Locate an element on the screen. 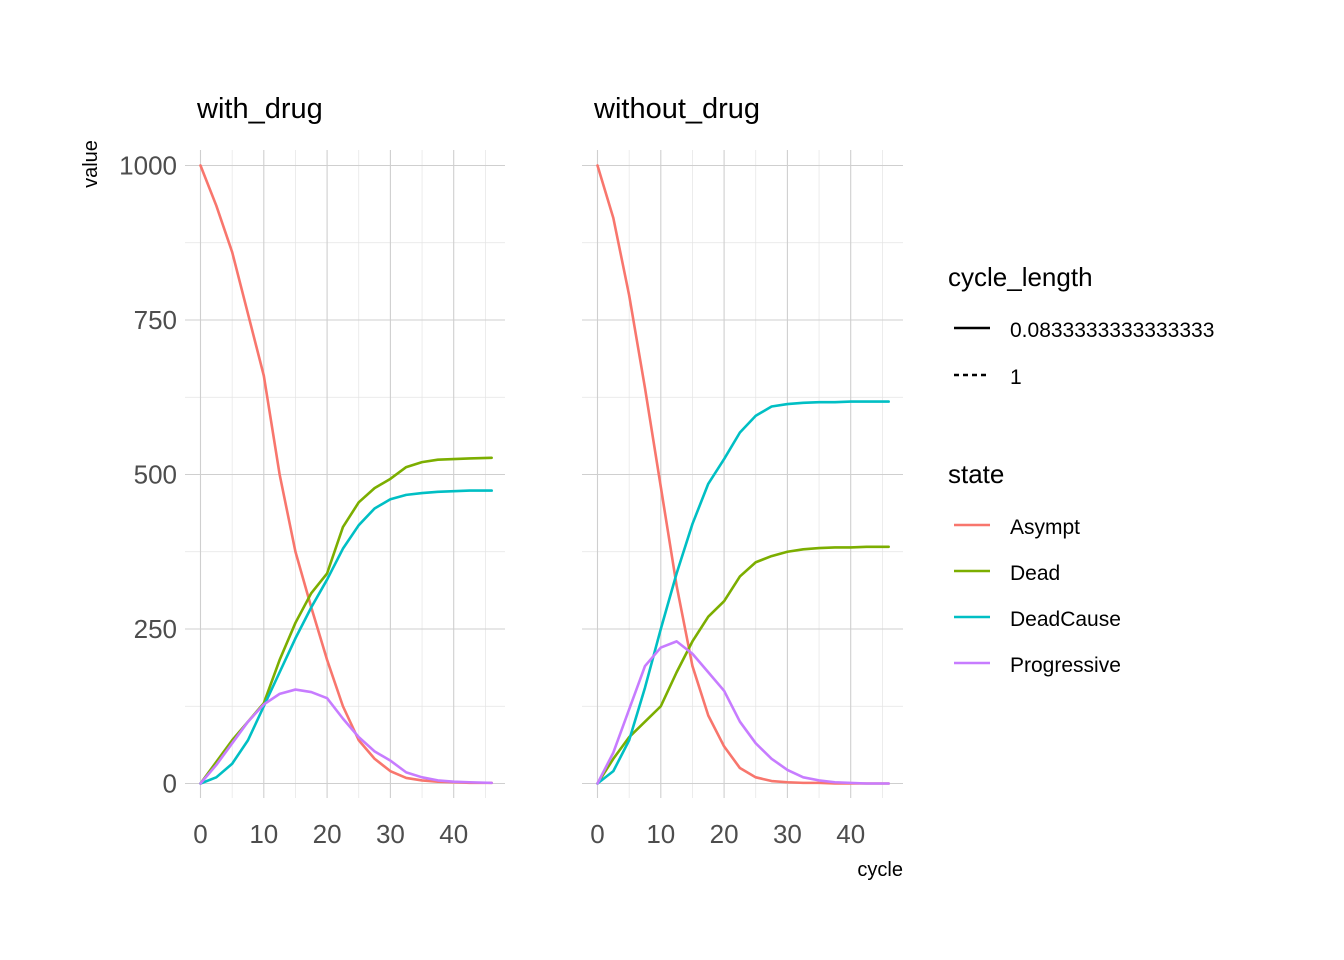  x-axis-title: cycle is located at coordinates (880, 870).